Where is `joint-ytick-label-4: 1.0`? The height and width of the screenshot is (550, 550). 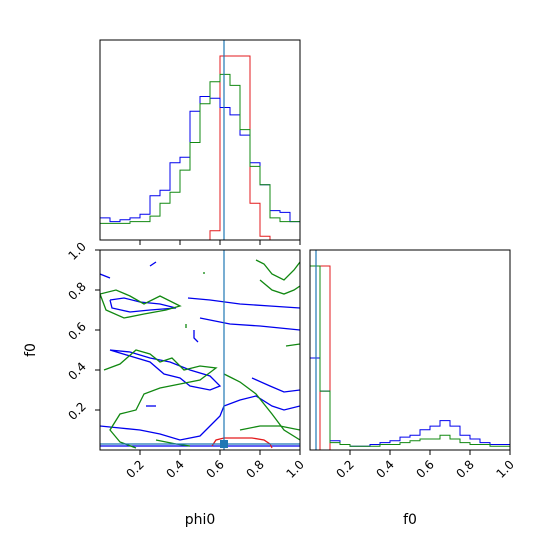 joint-ytick-label-4: 1.0 is located at coordinates (76, 250).